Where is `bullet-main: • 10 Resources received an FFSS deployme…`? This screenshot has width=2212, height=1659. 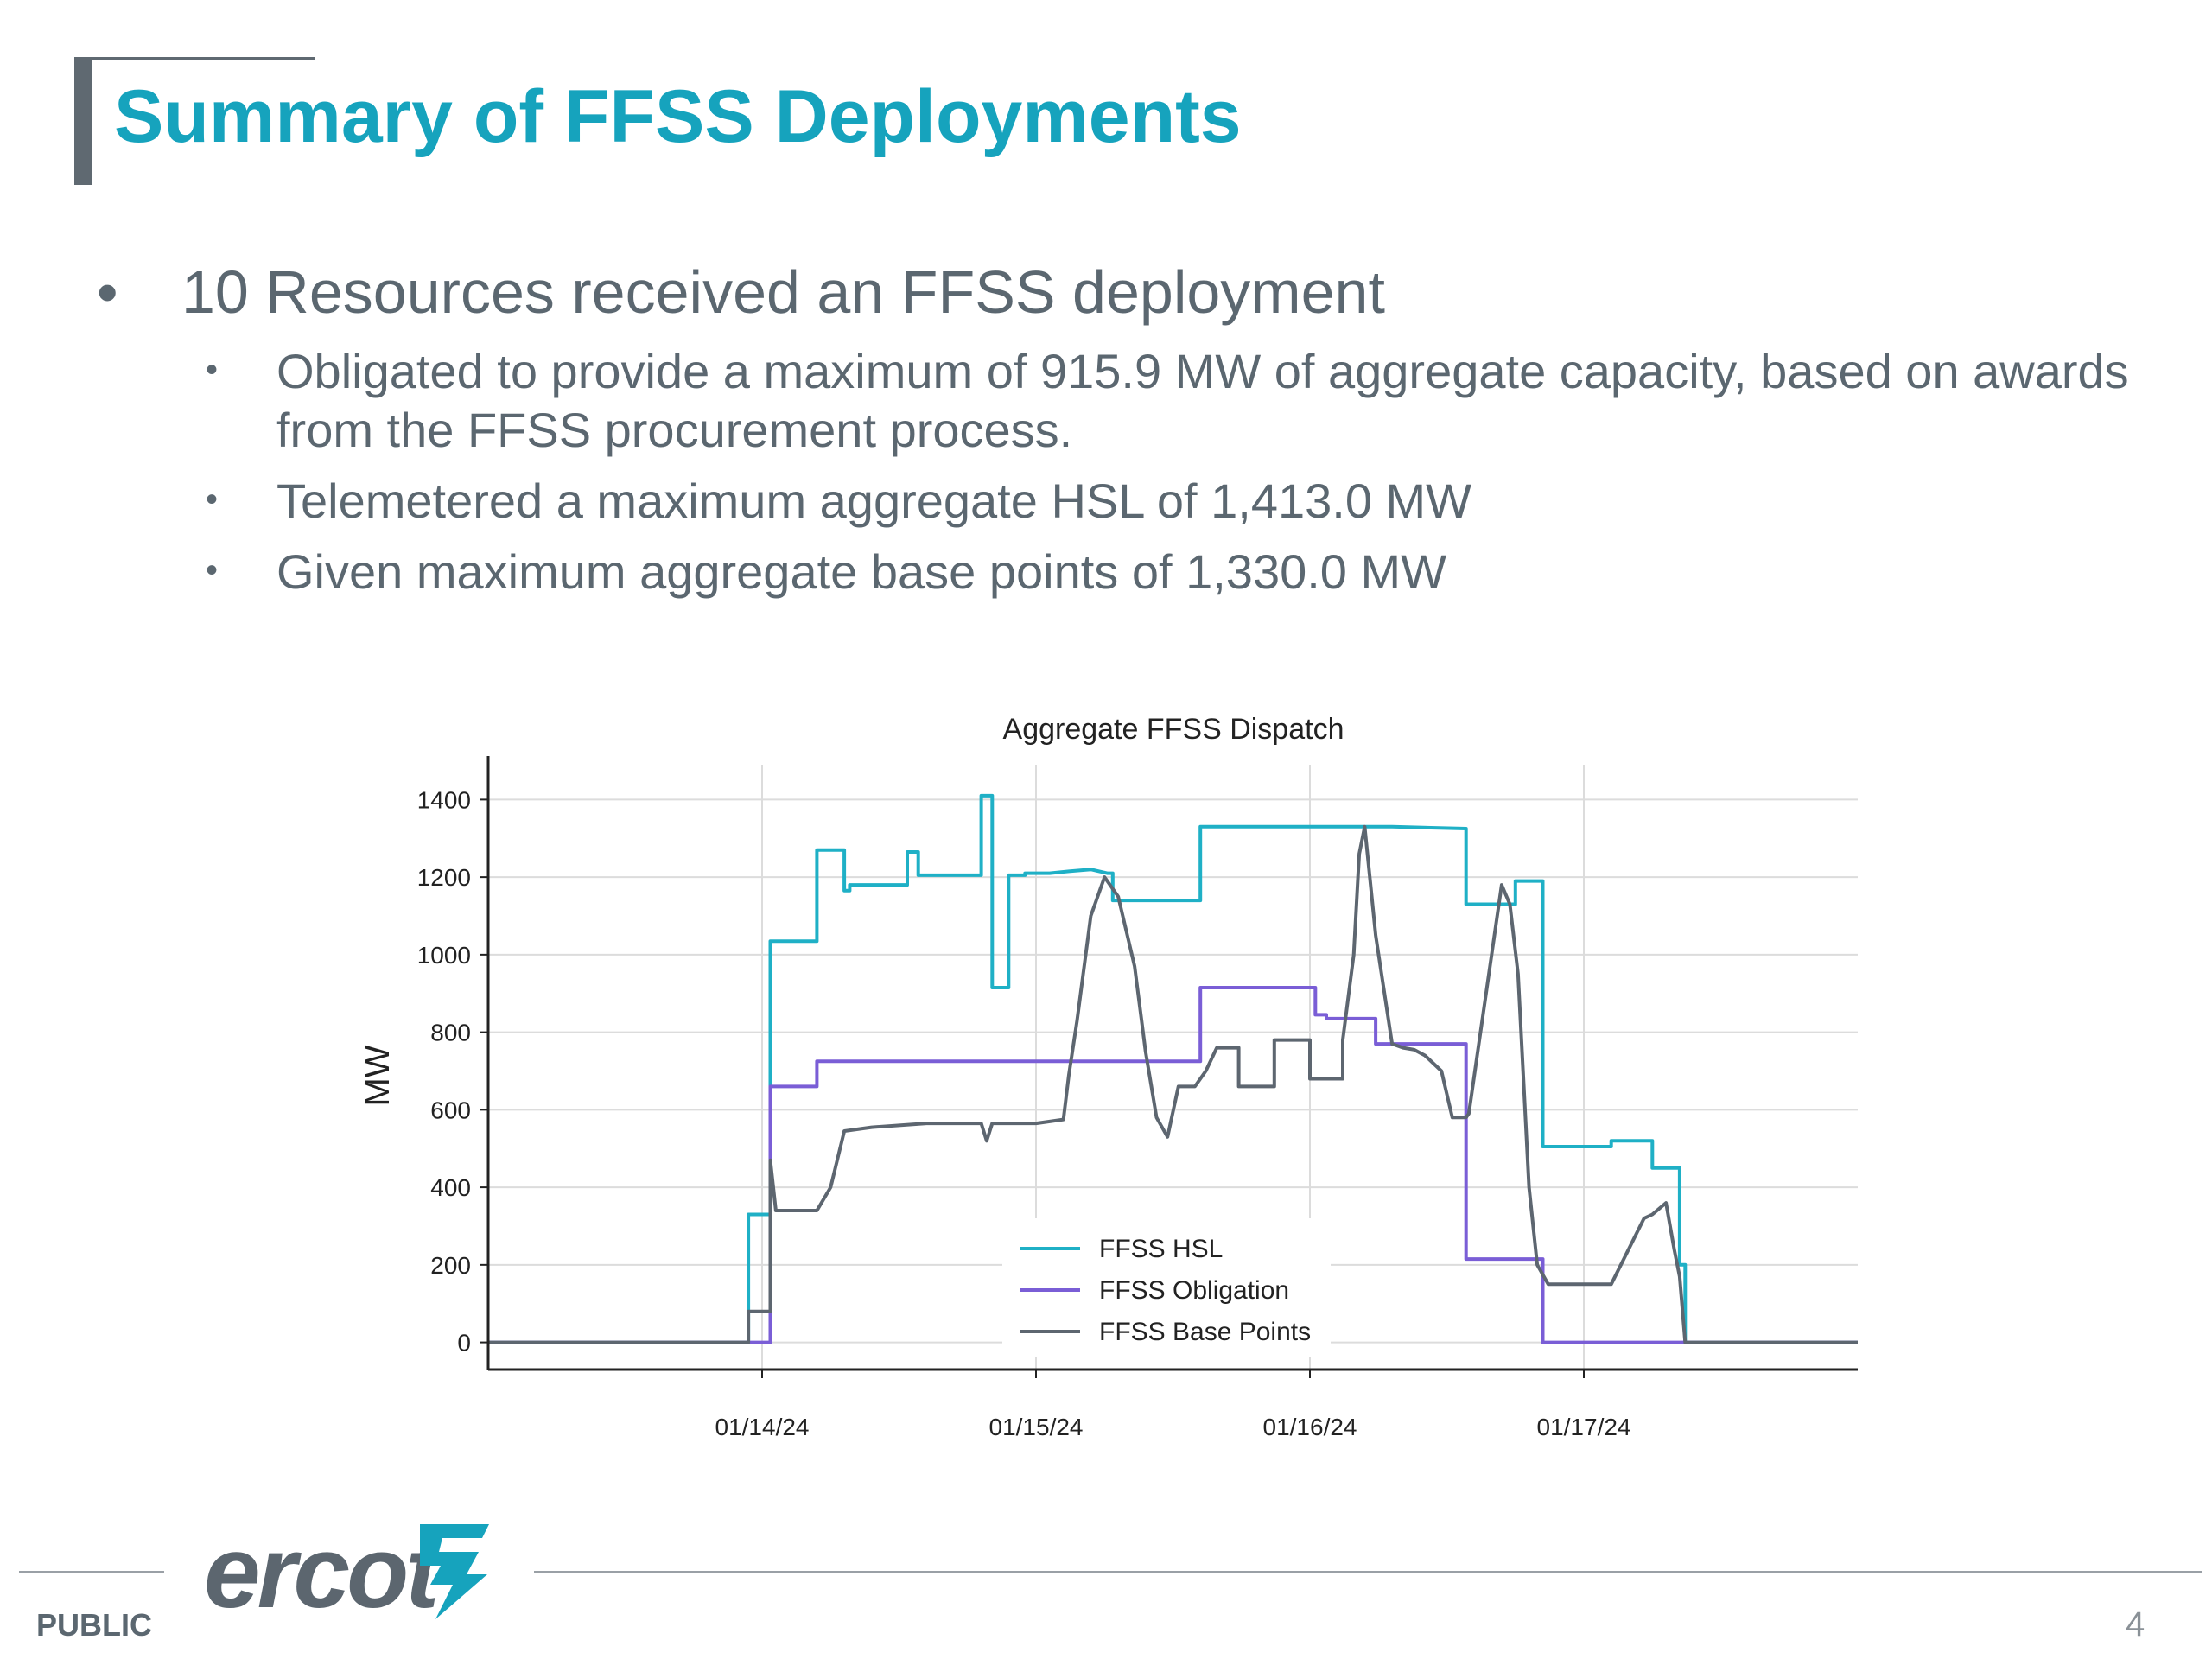
bullet-main: • 10 Resources received an FFSS deployme… is located at coordinates (1123, 292).